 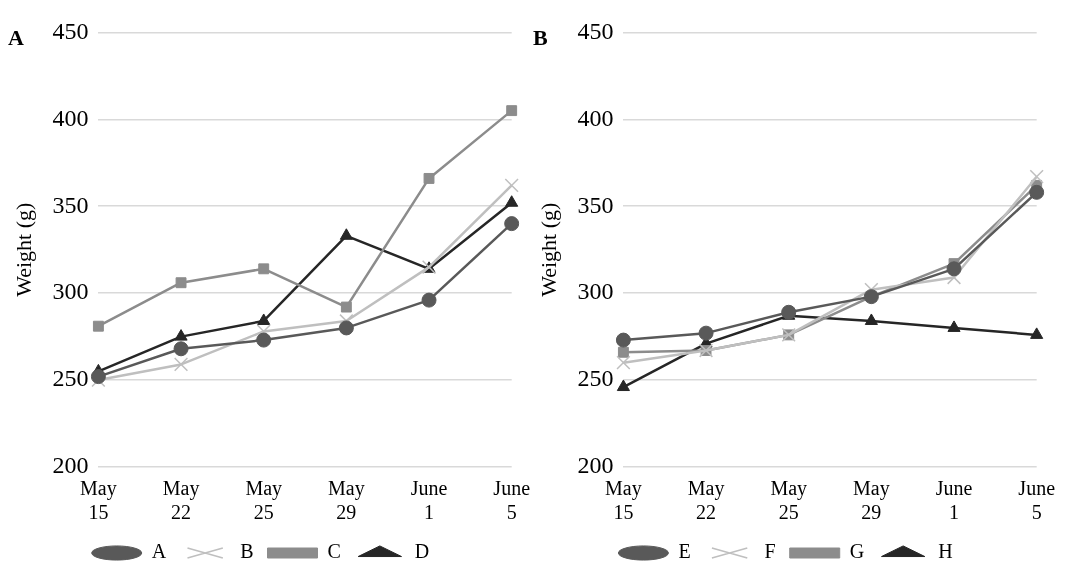 What do you see at coordinates (857, 551) in the screenshot?
I see `legend-label: G` at bounding box center [857, 551].